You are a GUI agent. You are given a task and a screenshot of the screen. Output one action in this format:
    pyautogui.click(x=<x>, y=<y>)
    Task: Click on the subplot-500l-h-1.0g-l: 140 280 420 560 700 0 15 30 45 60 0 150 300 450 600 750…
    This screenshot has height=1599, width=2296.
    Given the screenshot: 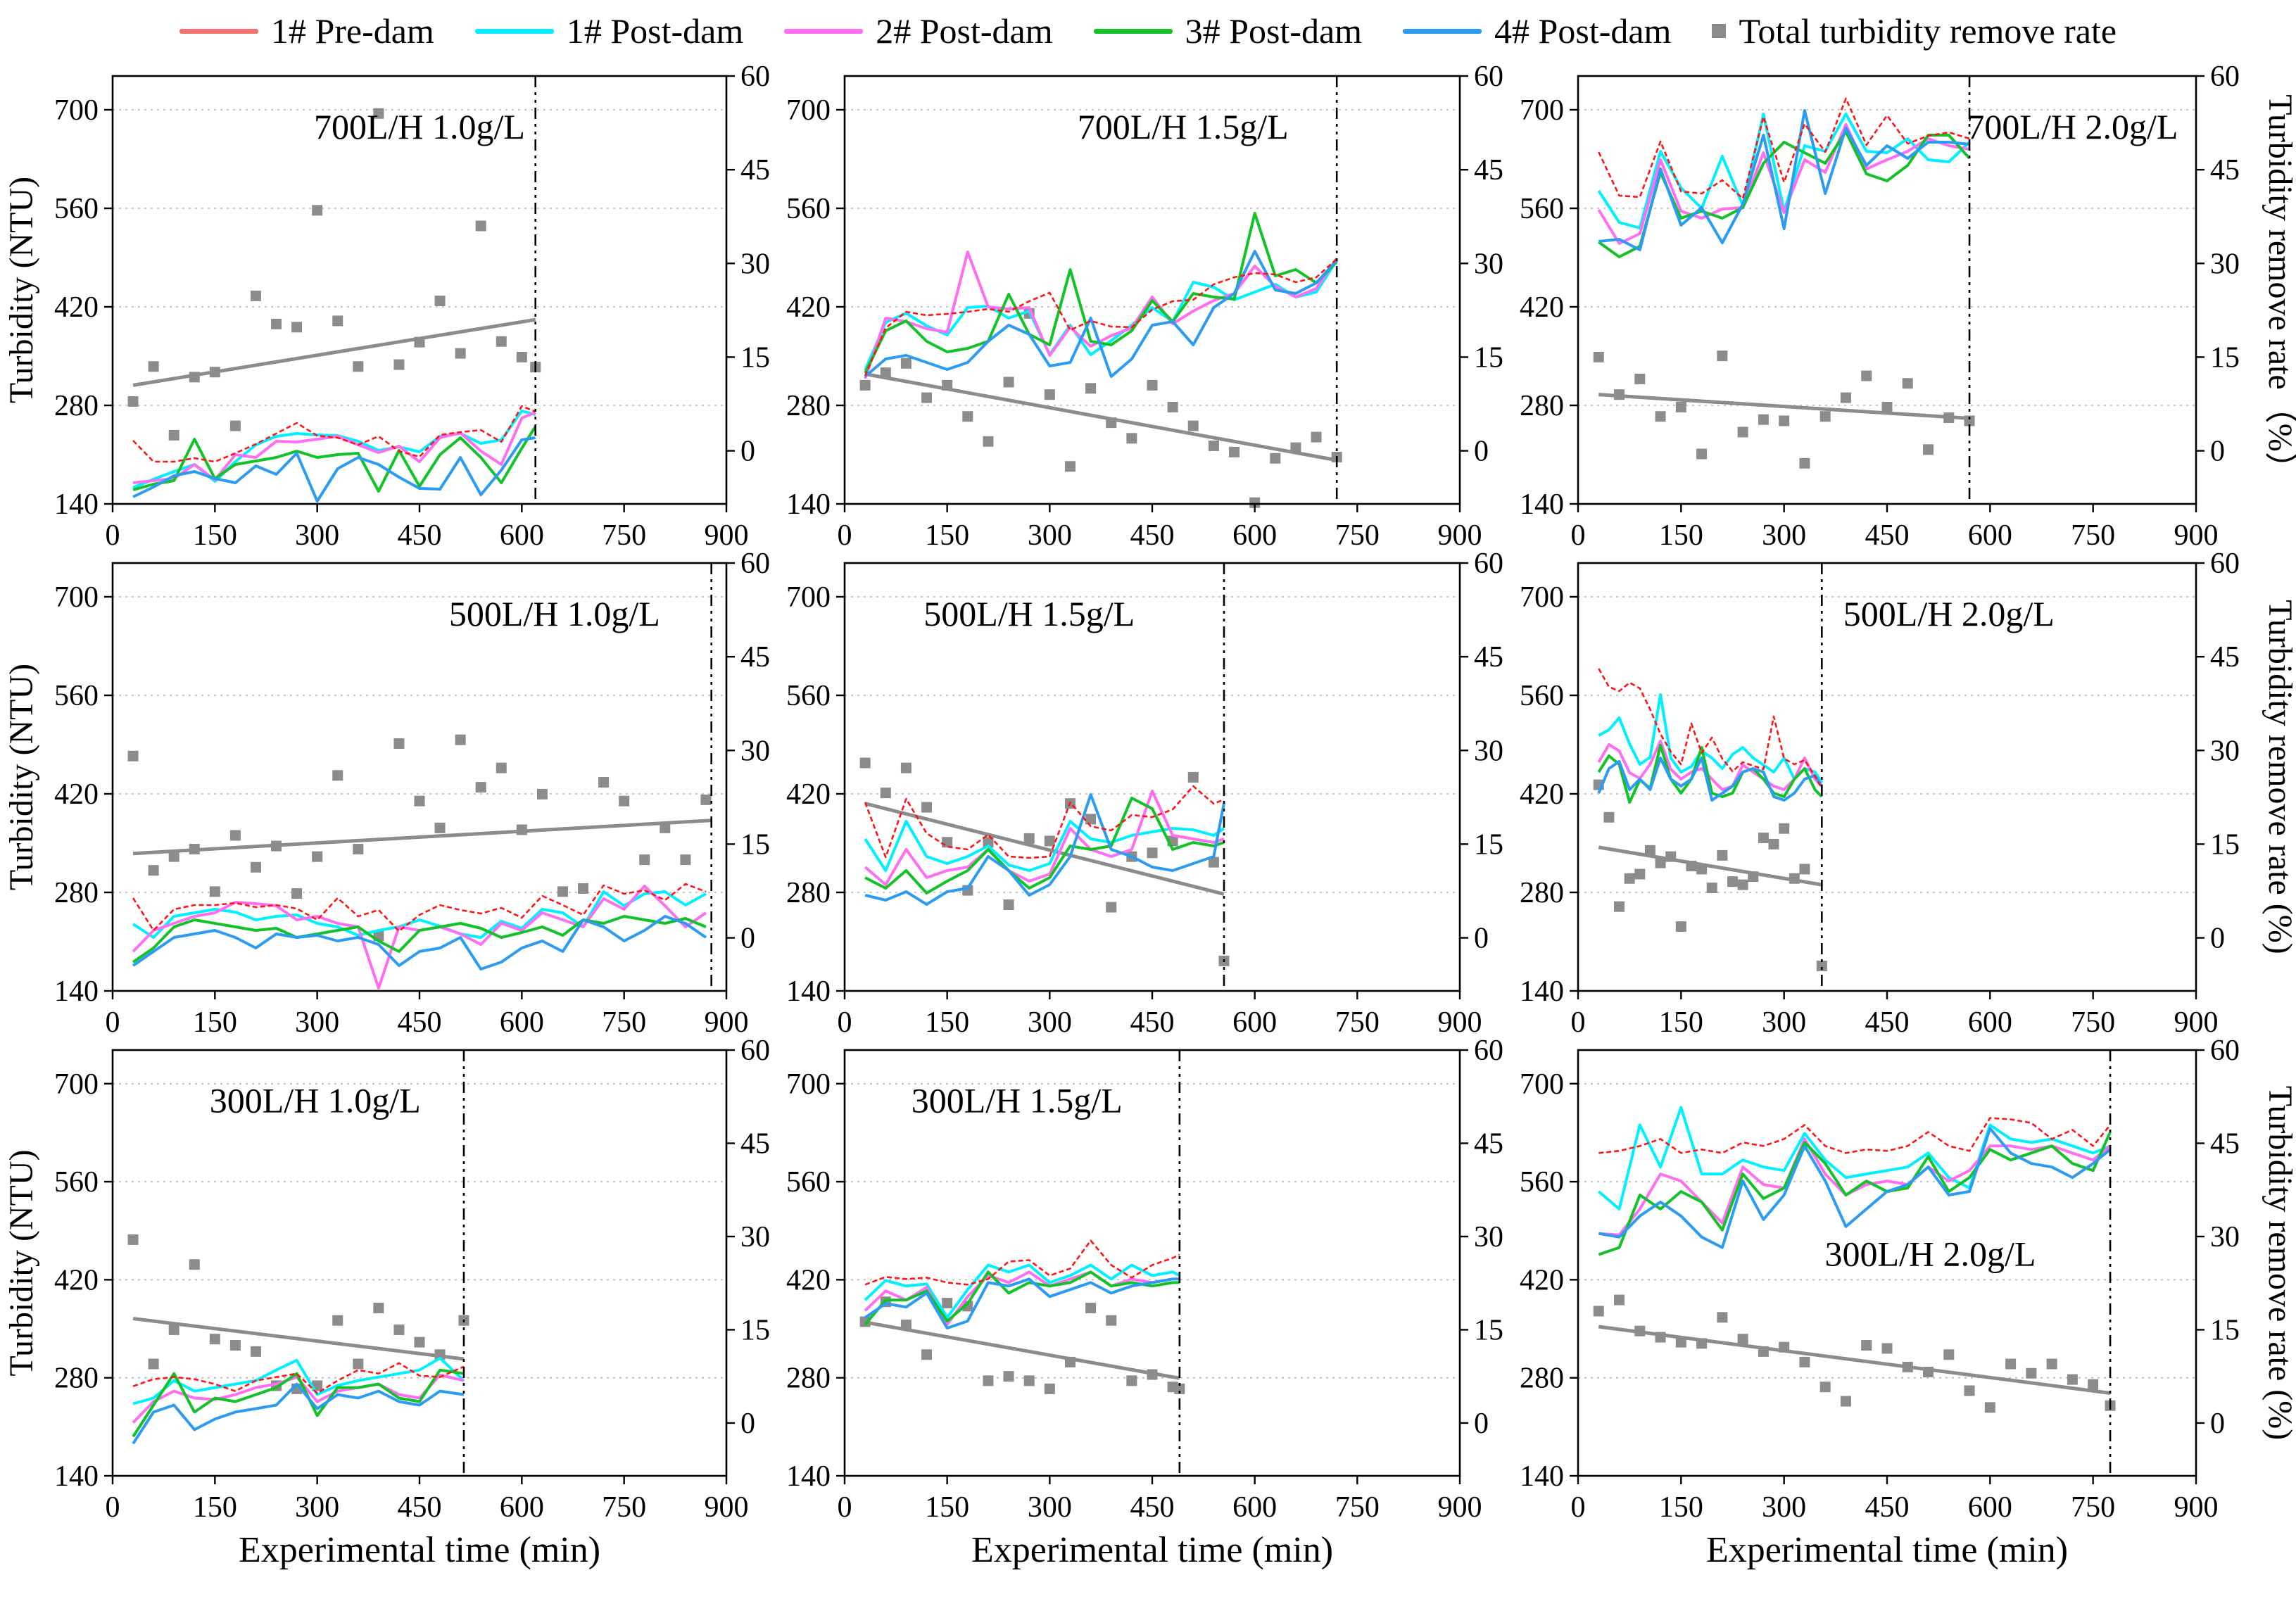 What is the action you would take?
    pyautogui.click(x=387, y=793)
    